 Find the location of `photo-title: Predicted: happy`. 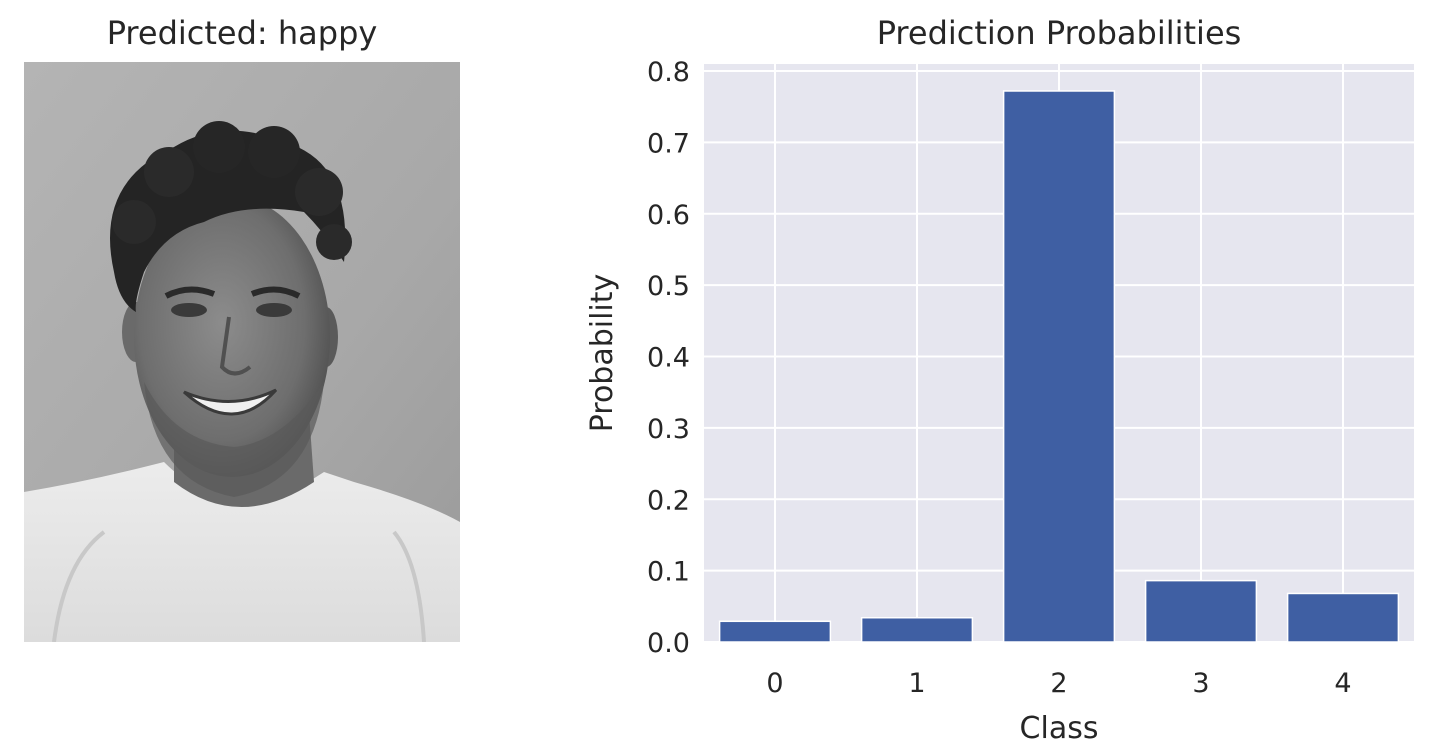

photo-title: Predicted: happy is located at coordinates (242, 33).